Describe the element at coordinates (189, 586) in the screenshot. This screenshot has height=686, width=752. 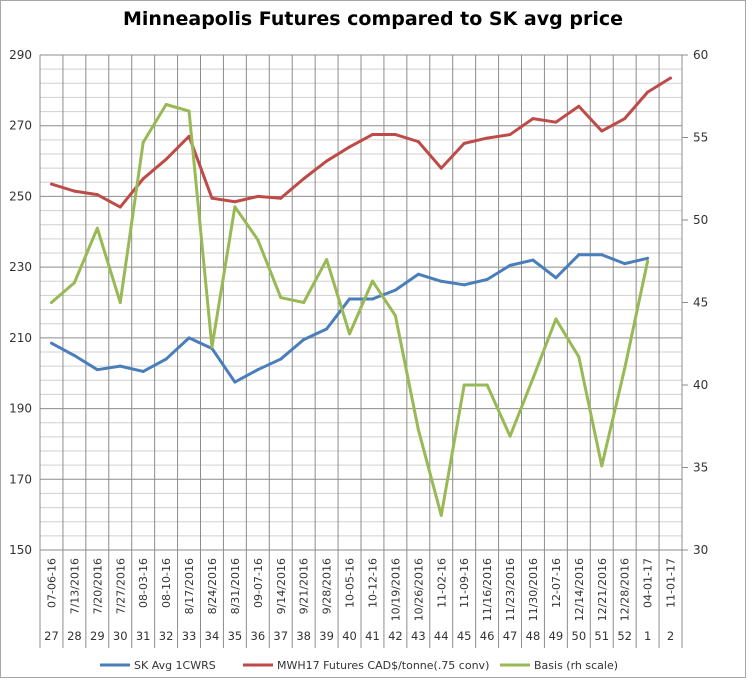
I see `x-category-label: 8/17/2016` at that location.